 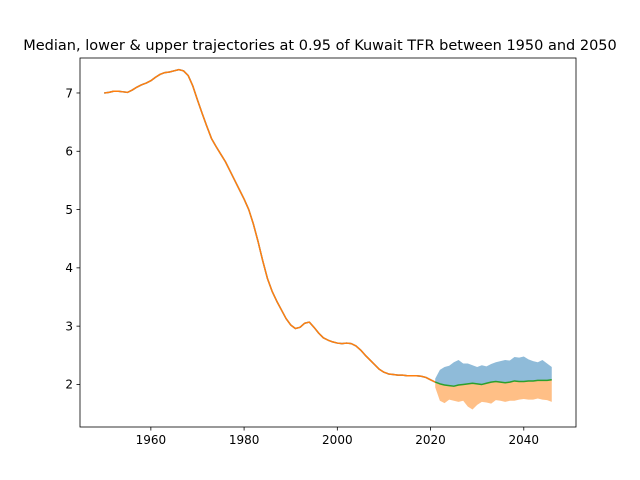 I want to click on x-tick-label: 2020, so click(x=430, y=440).